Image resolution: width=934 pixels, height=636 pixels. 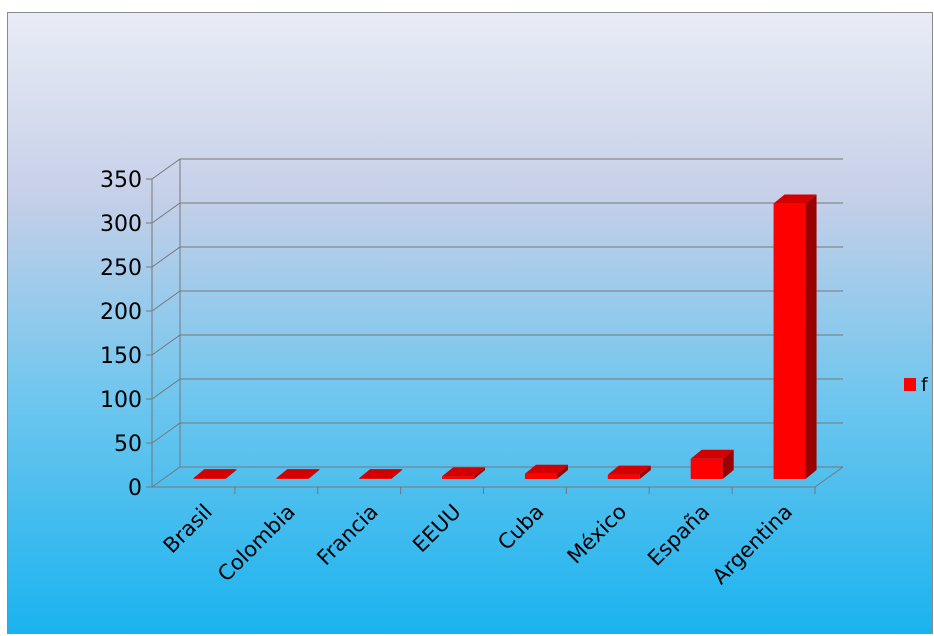 What do you see at coordinates (128, 444) in the screenshot?
I see `y-tick-label: 50` at bounding box center [128, 444].